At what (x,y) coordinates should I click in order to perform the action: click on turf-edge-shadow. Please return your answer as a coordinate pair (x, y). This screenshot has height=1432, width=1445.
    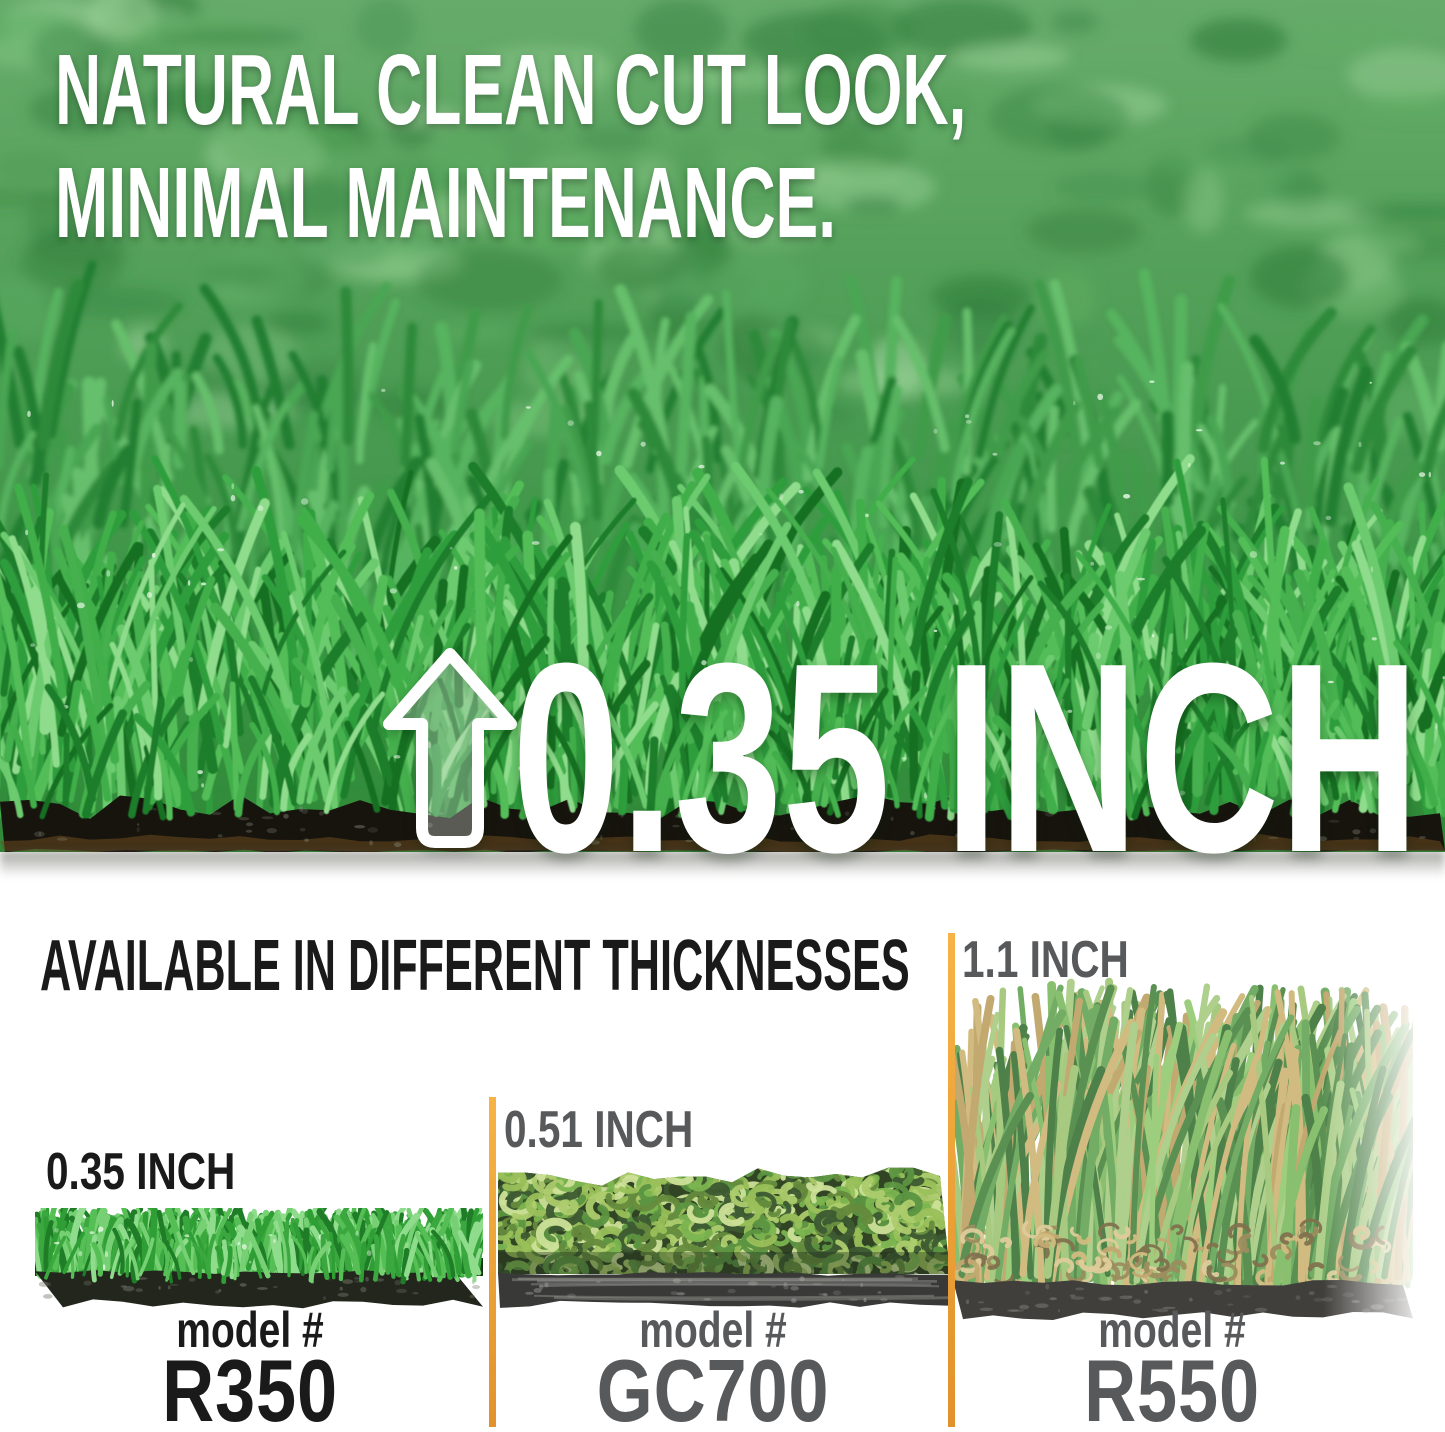
    Looking at the image, I should click on (722, 864).